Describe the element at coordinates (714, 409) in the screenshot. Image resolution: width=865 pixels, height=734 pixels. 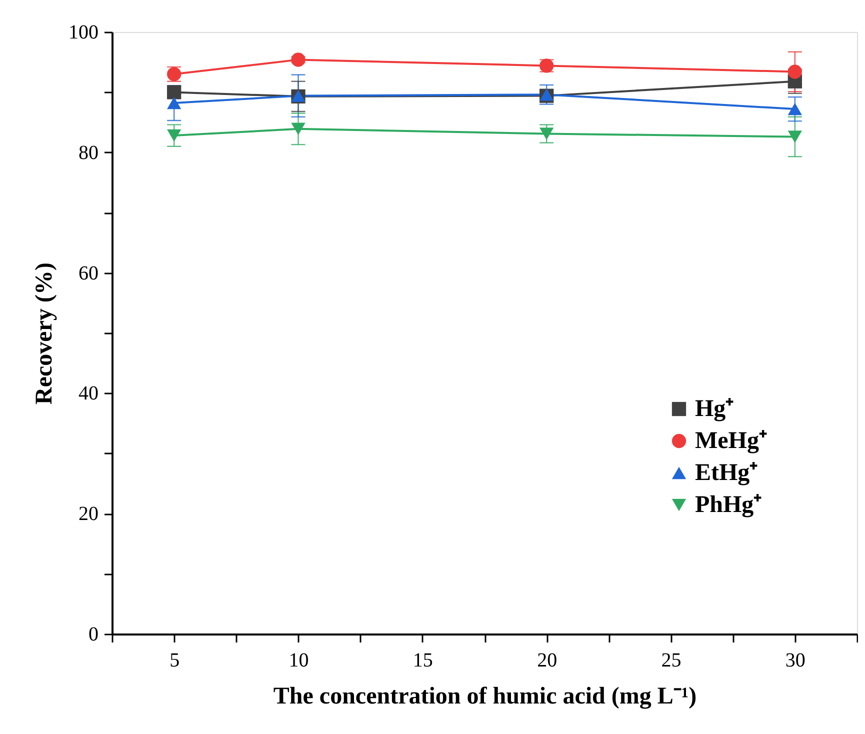
I see `legend-label: Hg⁺` at that location.